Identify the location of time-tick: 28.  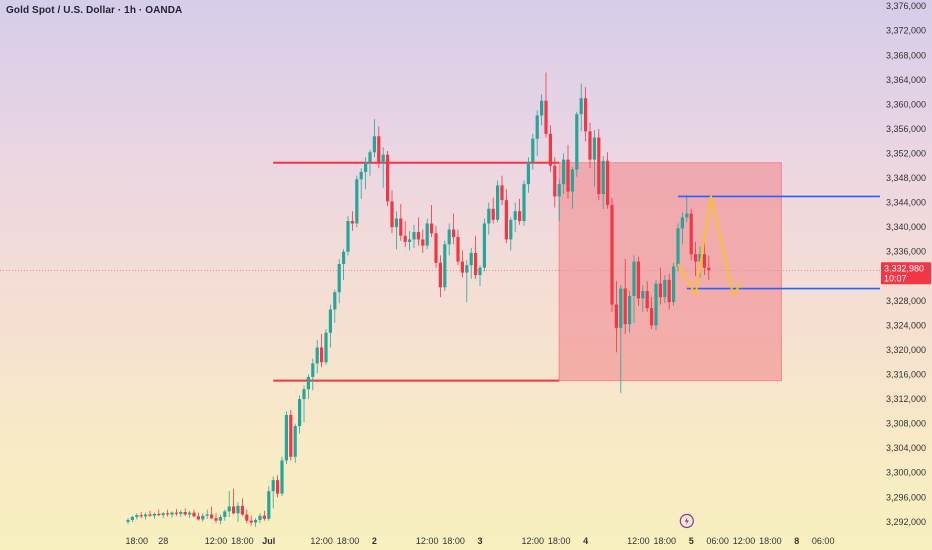
(163, 541).